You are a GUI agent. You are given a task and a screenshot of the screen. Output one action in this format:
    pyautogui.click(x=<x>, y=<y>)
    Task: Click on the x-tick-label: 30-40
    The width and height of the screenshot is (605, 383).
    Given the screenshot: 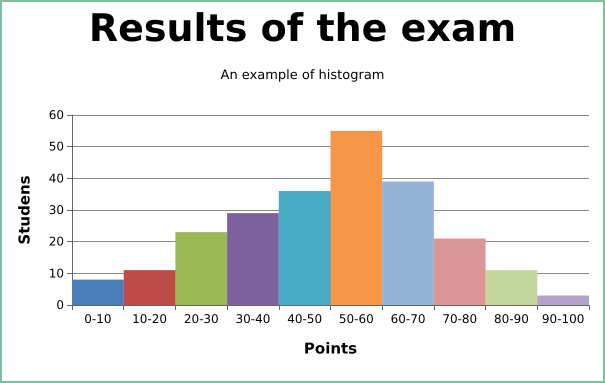 What is the action you would take?
    pyautogui.click(x=253, y=319)
    